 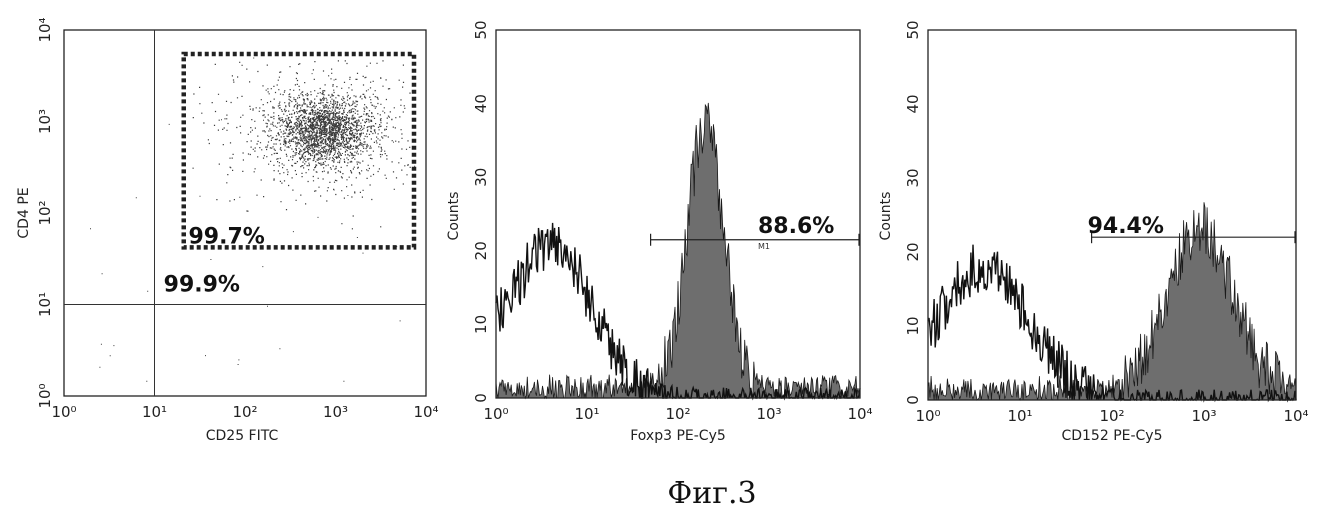 I want to click on panel-2-marker-name: M1, so click(x=764, y=246).